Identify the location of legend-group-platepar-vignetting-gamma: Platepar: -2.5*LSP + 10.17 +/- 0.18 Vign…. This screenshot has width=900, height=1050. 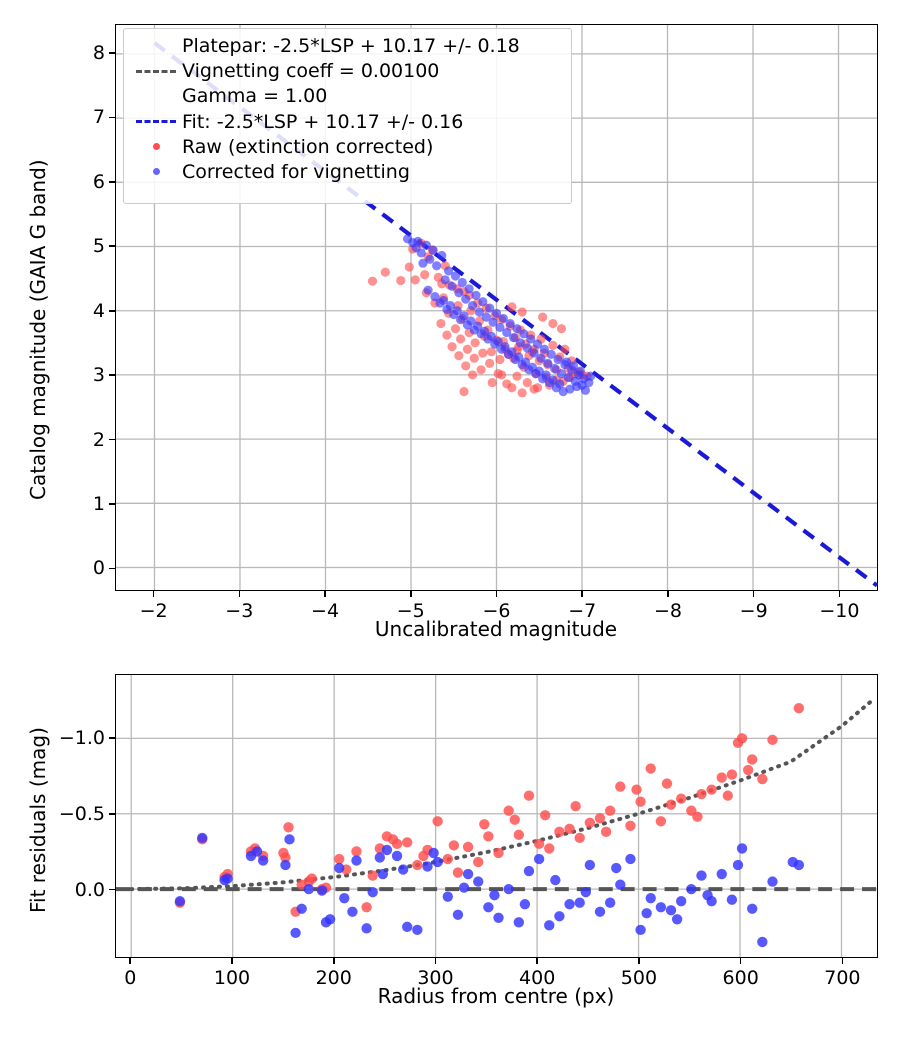
(347, 71).